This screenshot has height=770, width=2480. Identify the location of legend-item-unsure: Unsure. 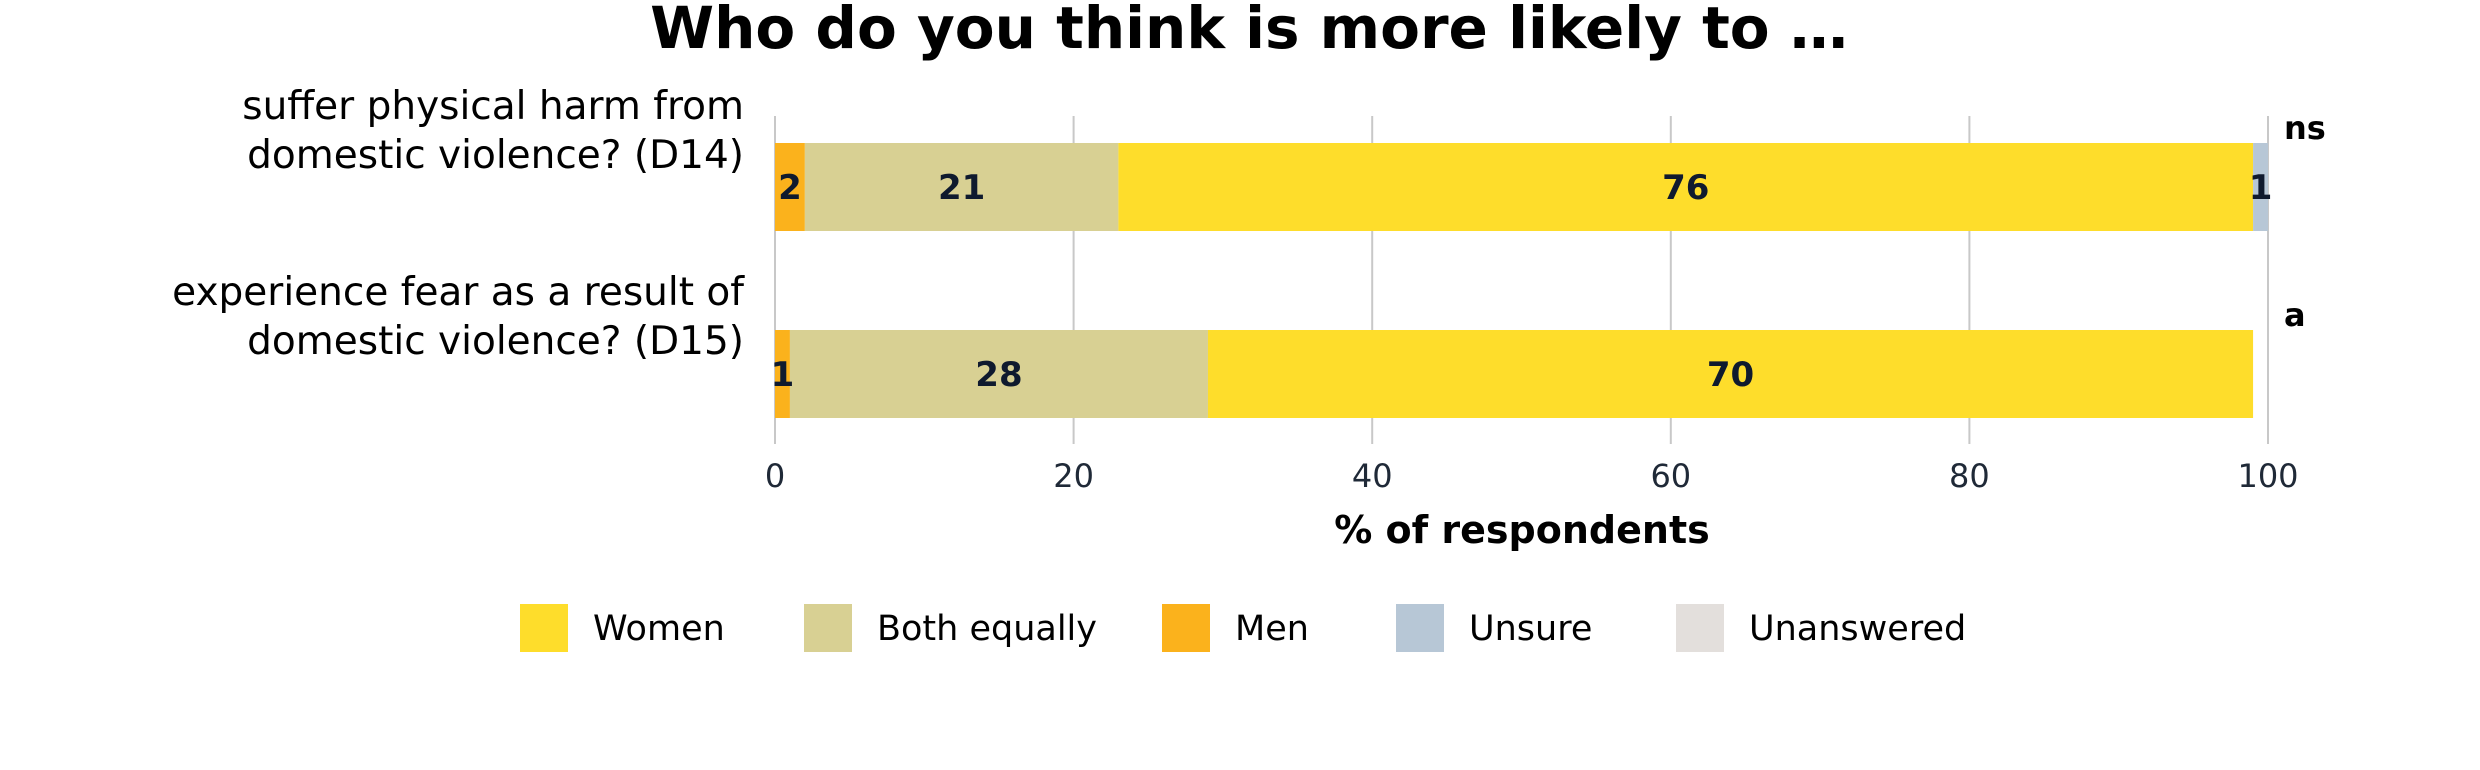
(1494, 628).